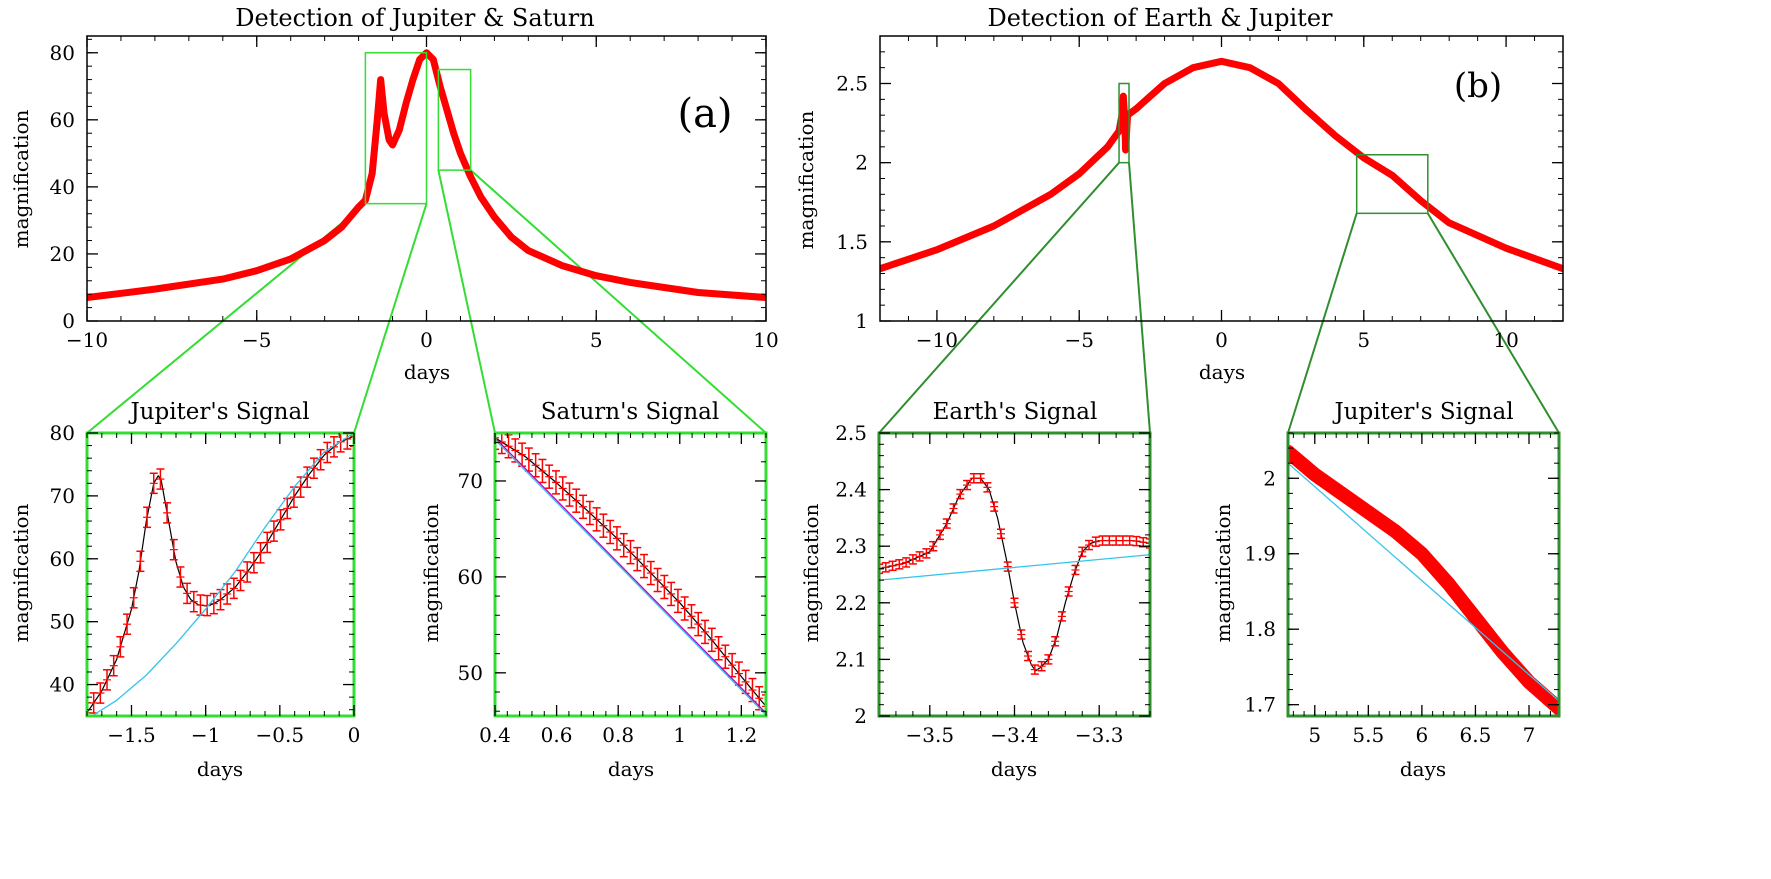 Image resolution: width=1771 pixels, height=879 pixels. I want to click on chart-jupiter-a-ylabel: magnification, so click(21, 572).